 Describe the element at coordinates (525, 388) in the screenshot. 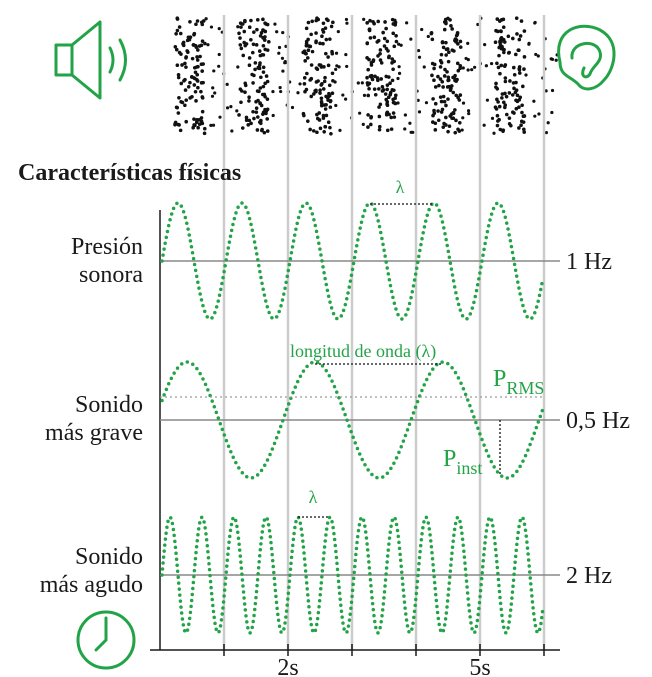

I see `rms-sub: RMS` at that location.